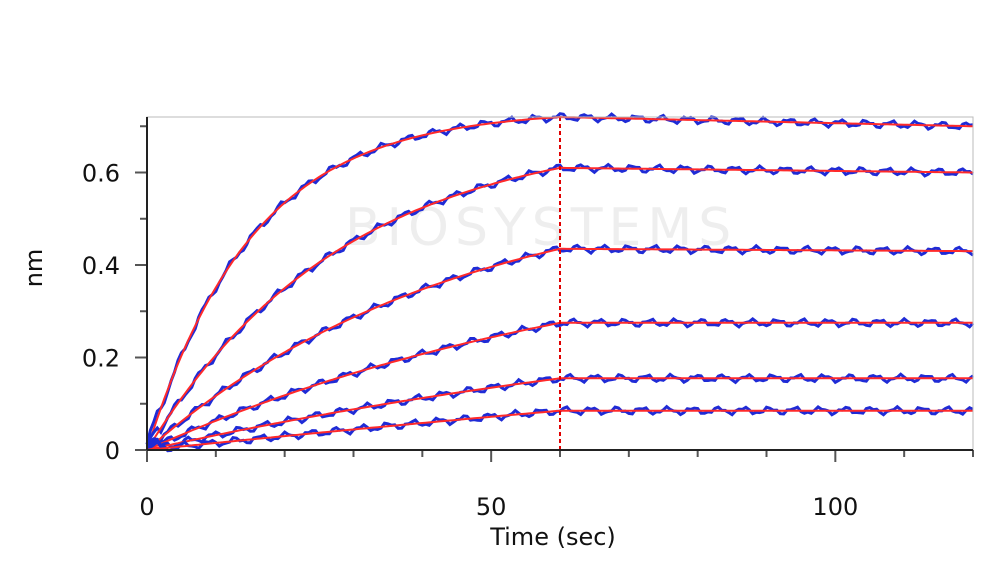 The width and height of the screenshot is (1000, 566). Describe the element at coordinates (146, 507) in the screenshot. I see `x-tick-label: 0` at that location.